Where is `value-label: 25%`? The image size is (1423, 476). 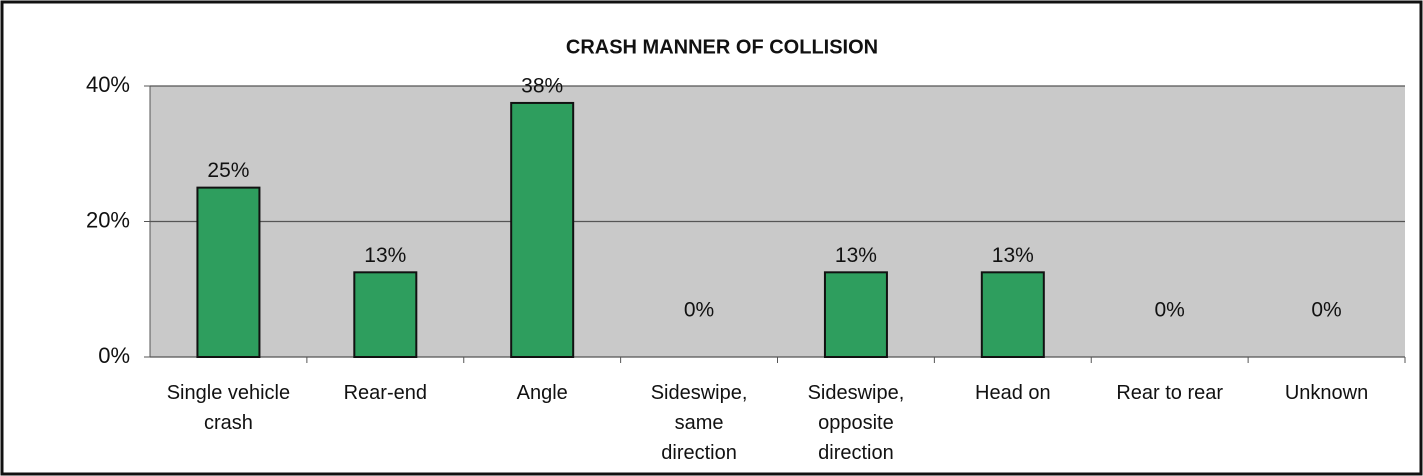 value-label: 25% is located at coordinates (228, 170).